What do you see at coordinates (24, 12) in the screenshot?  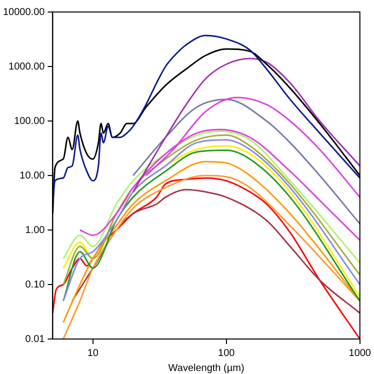 I see `y-tick-label: 10000.00` at bounding box center [24, 12].